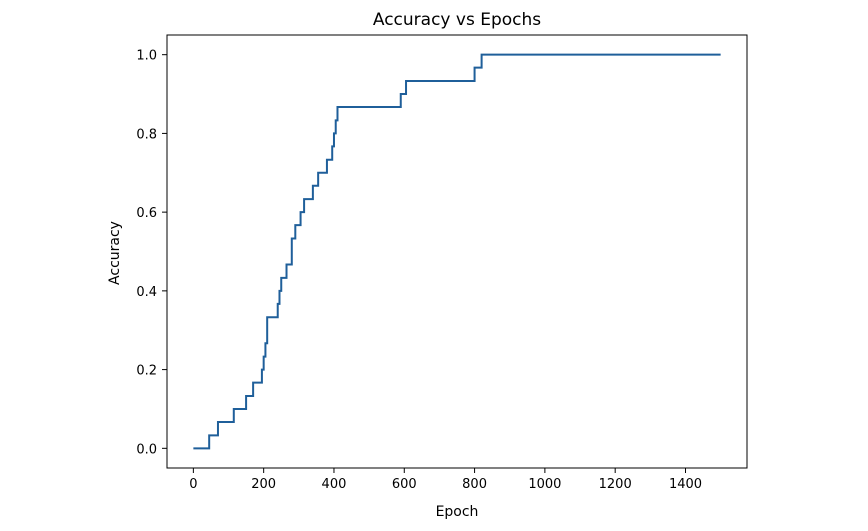  Describe the element at coordinates (474, 484) in the screenshot. I see `x-tick-label: 800` at that location.